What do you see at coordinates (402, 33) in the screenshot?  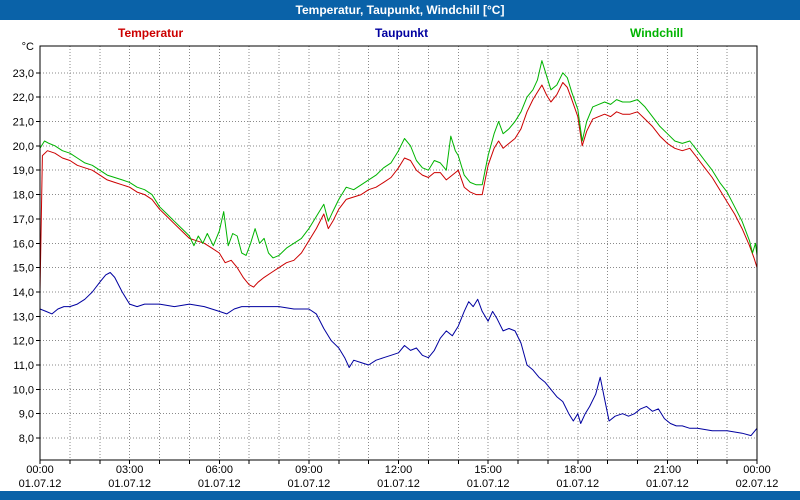 I see `legend-taupunkt: Taupunkt` at bounding box center [402, 33].